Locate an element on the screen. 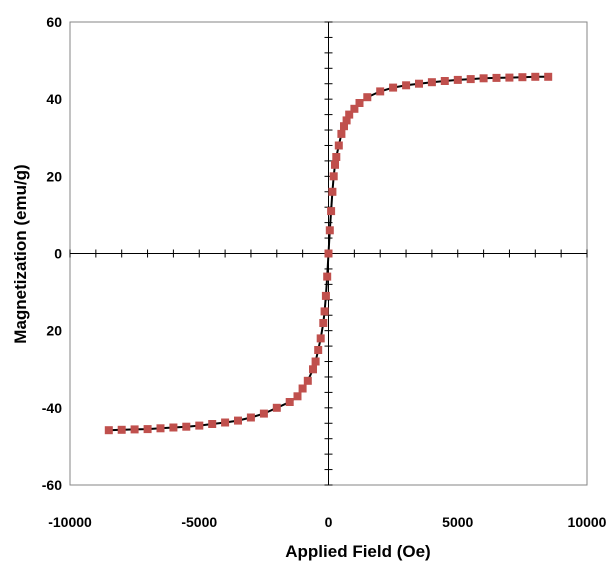  y-tick-label: 0 is located at coordinates (58, 254).